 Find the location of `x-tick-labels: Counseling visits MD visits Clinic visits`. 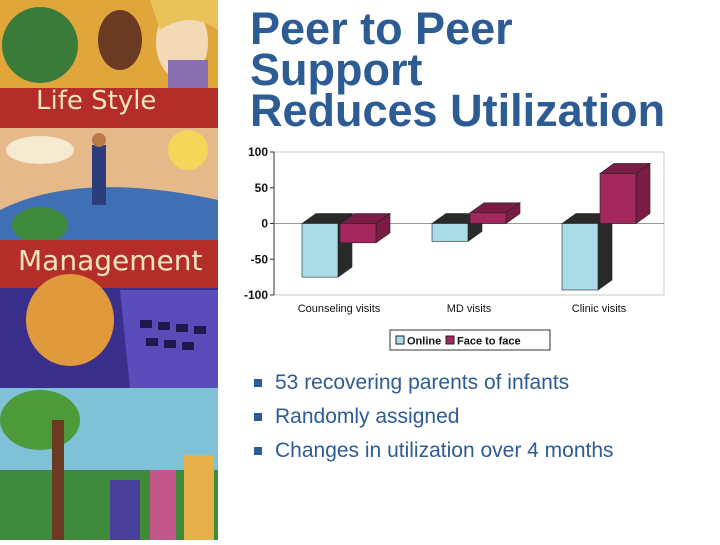

x-tick-labels: Counseling visits MD visits Clinic visits is located at coordinates (462, 309).